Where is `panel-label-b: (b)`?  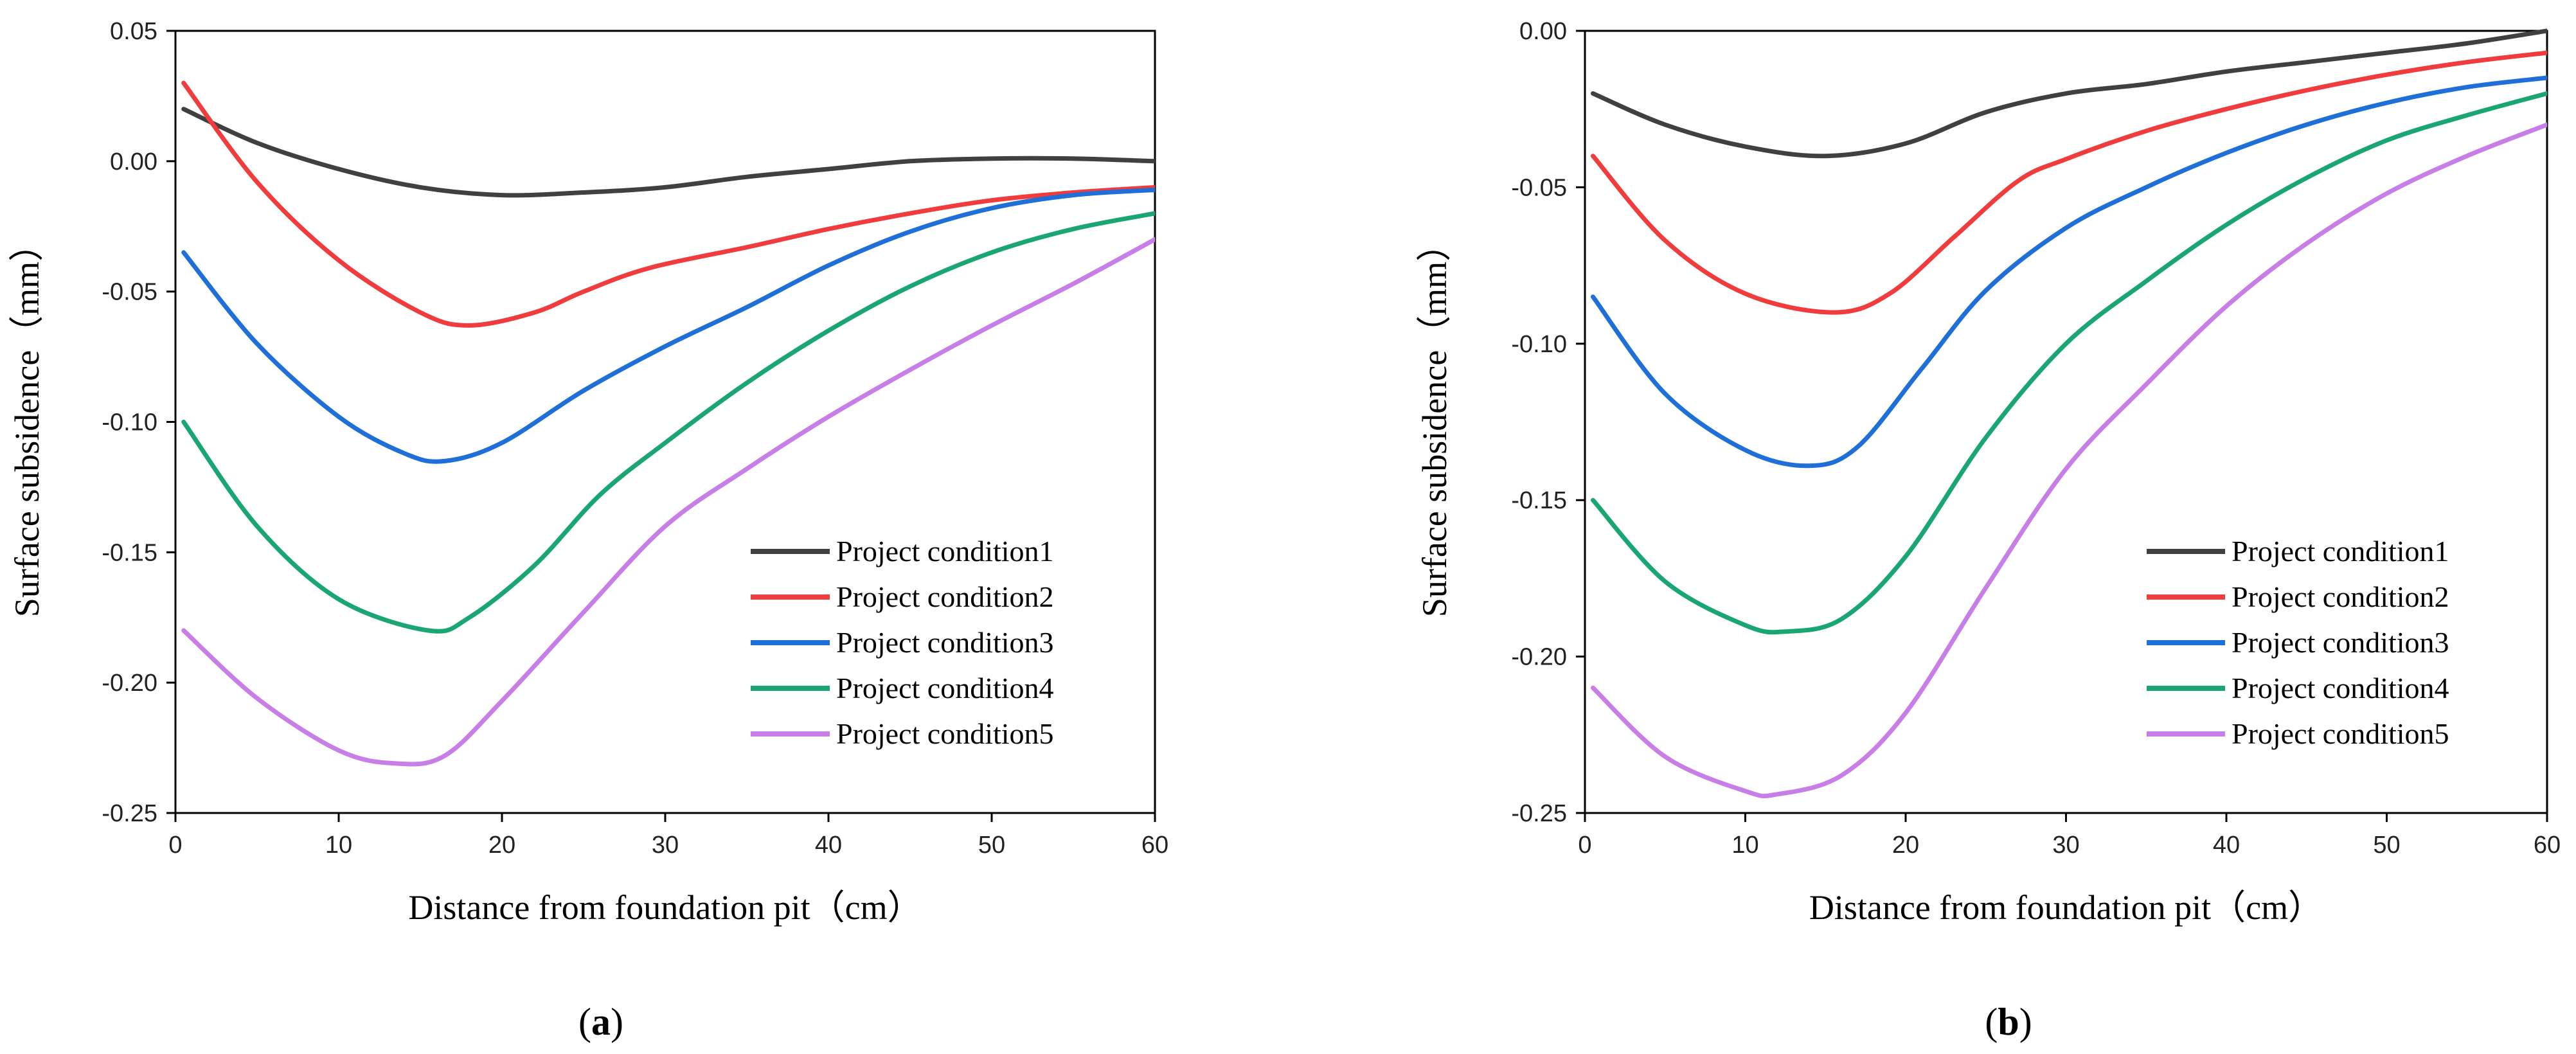
panel-label-b: (b) is located at coordinates (2008, 1022).